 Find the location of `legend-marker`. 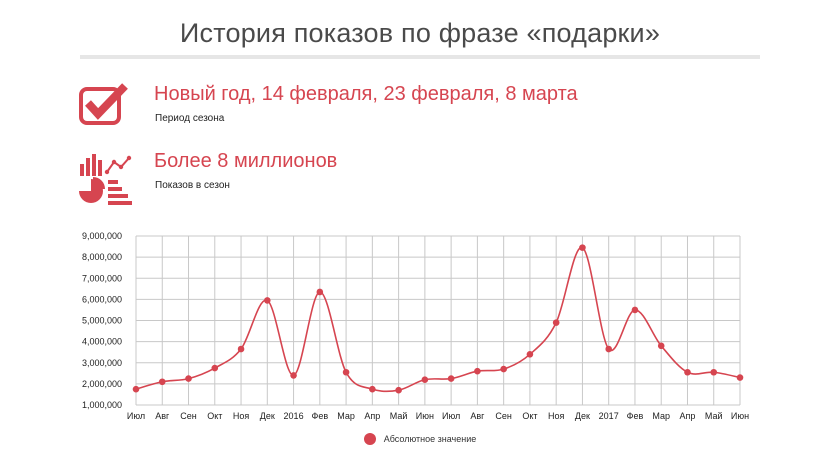

legend-marker is located at coordinates (369, 439).